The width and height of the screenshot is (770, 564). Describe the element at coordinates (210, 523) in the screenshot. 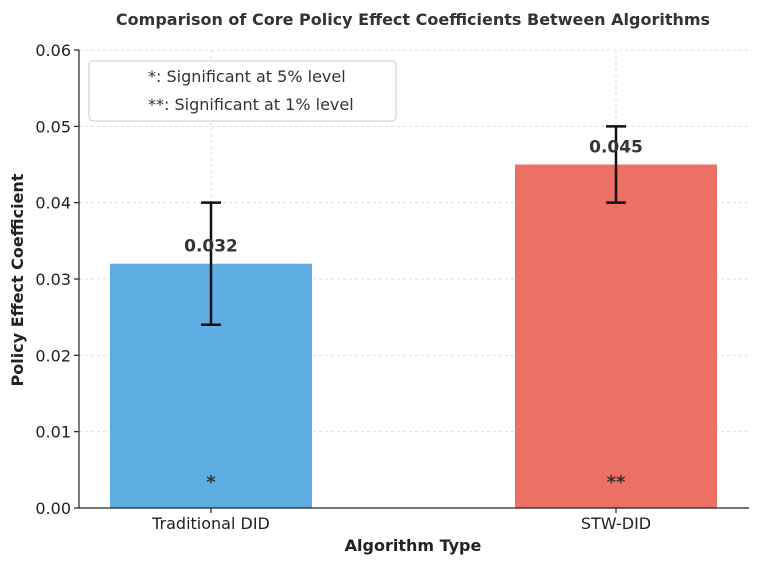

I see `x-tick-label: Traditional DID` at that location.